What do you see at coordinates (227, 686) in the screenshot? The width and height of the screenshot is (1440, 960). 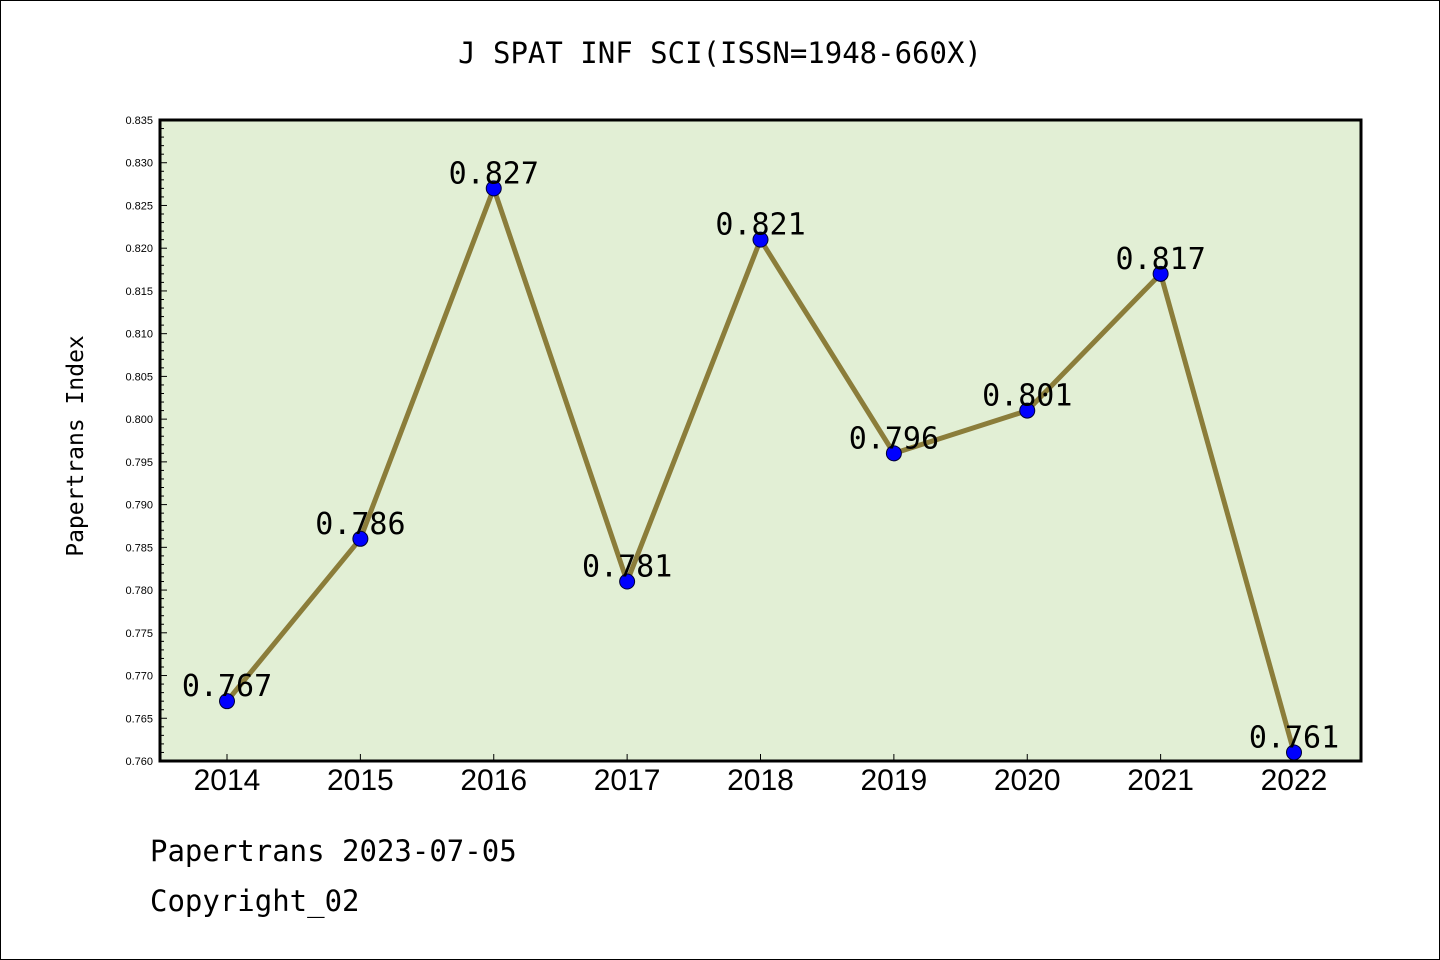 I see `data-label: 0.767` at bounding box center [227, 686].